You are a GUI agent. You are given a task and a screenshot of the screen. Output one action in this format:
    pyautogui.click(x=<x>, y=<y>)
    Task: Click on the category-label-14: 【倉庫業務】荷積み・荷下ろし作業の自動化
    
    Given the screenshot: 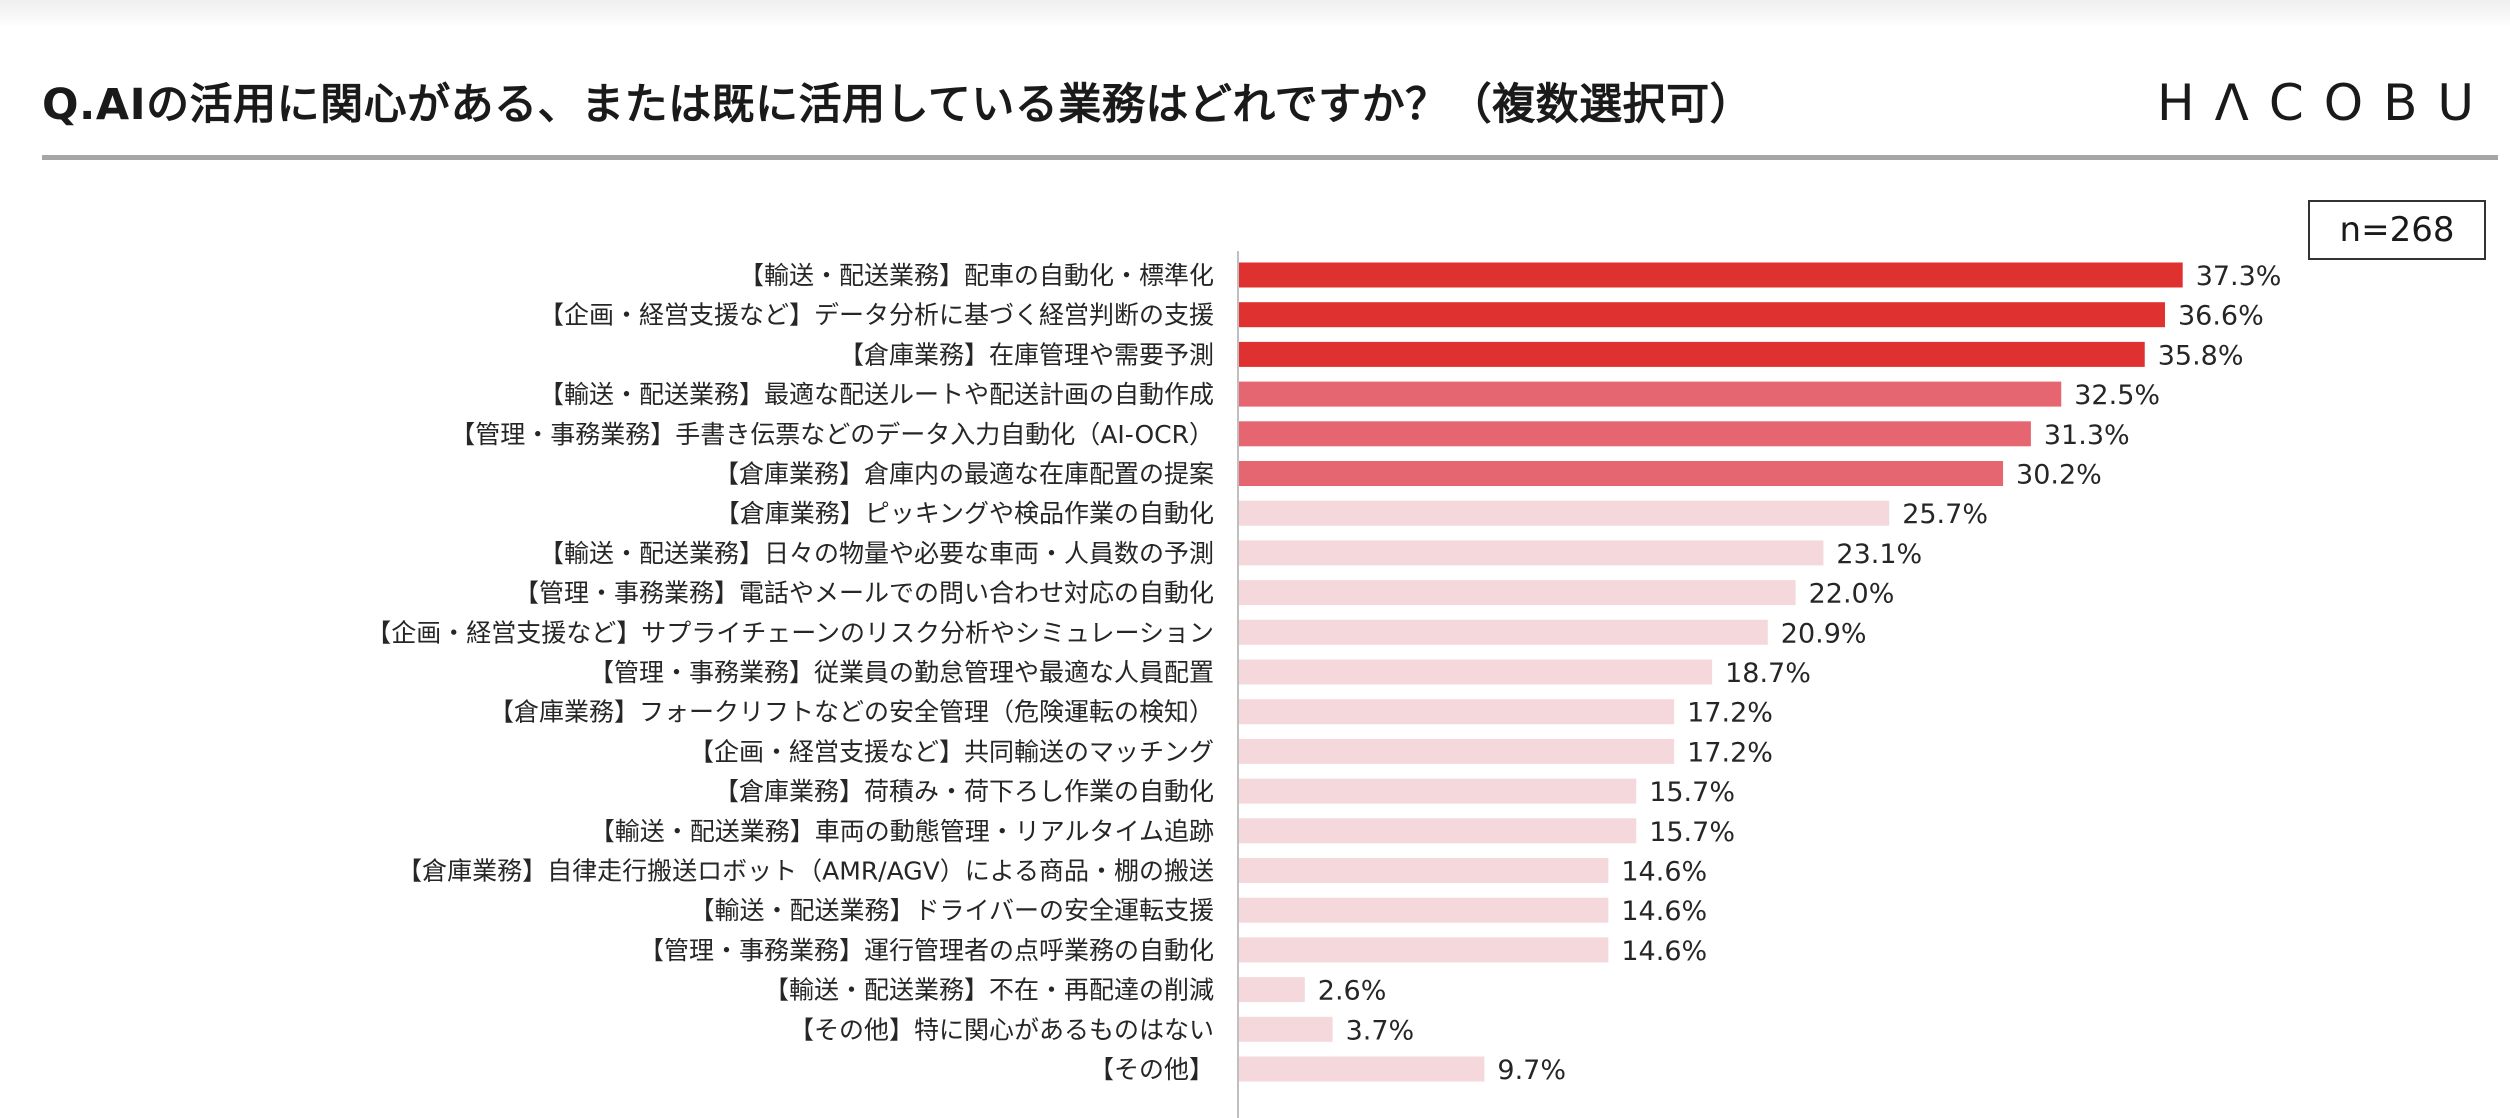 What is the action you would take?
    pyautogui.click(x=964, y=791)
    